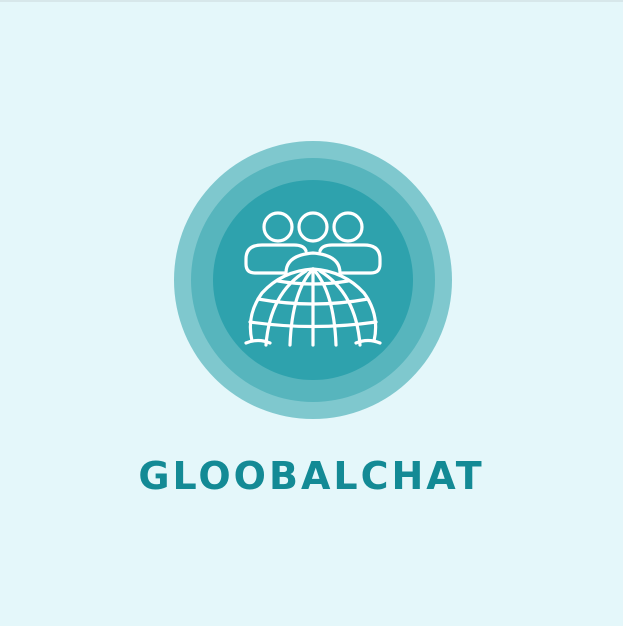 Image resolution: width=623 pixels, height=626 pixels. What do you see at coordinates (311, 1) in the screenshot?
I see `top-divider` at bounding box center [311, 1].